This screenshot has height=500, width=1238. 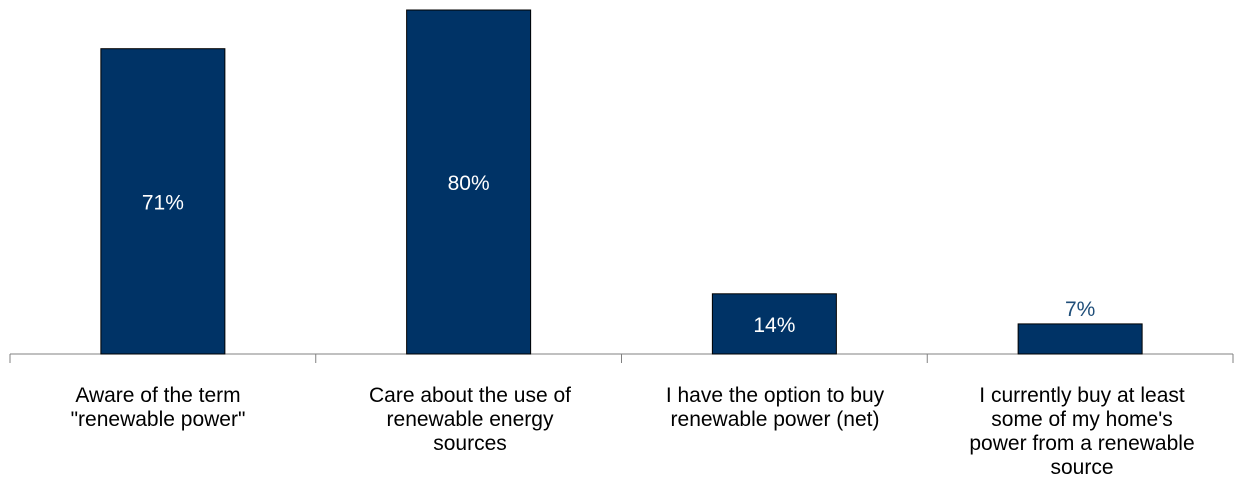 I want to click on category-label-aware: Aware of the term "renewable power", so click(x=158, y=407).